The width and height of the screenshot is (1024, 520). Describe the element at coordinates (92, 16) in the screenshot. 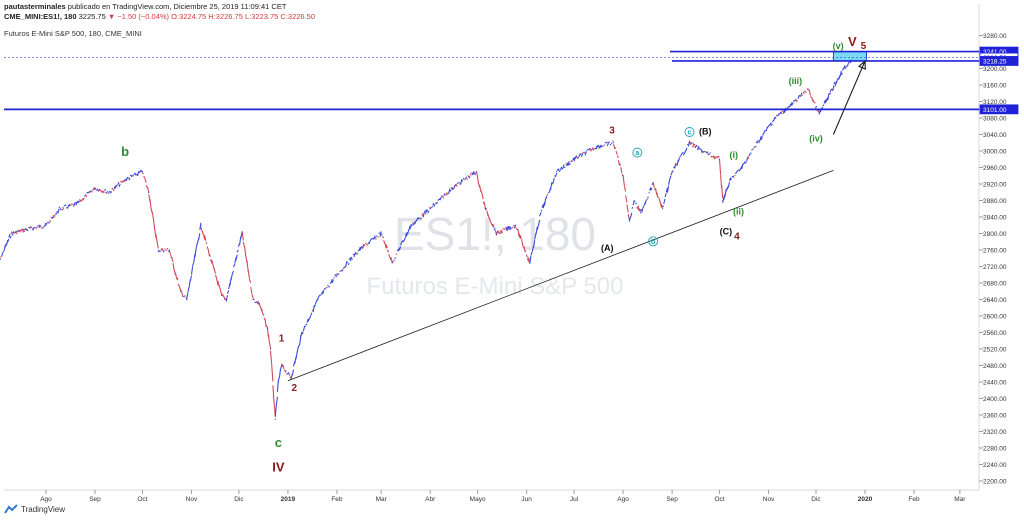

I see `last-price: 3225.75` at that location.